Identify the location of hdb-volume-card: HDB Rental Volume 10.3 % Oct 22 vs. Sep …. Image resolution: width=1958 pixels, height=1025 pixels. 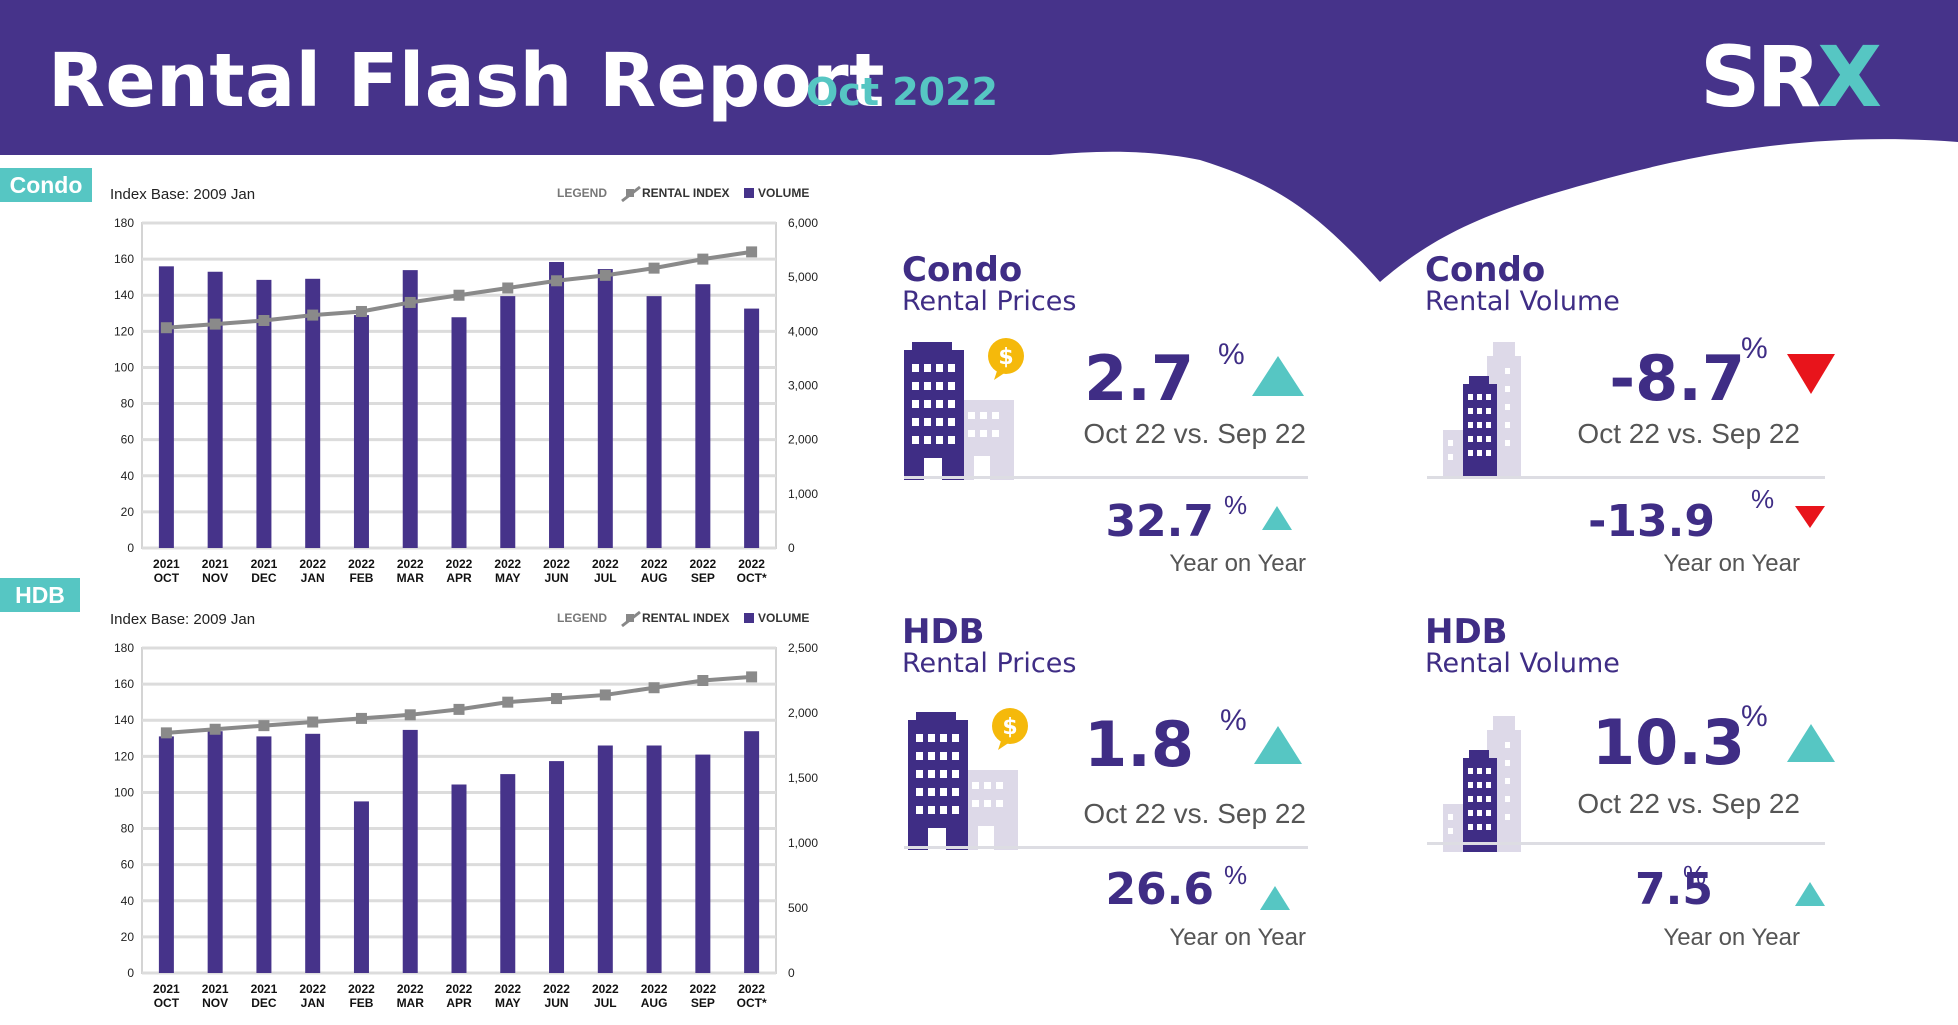
(1635, 781).